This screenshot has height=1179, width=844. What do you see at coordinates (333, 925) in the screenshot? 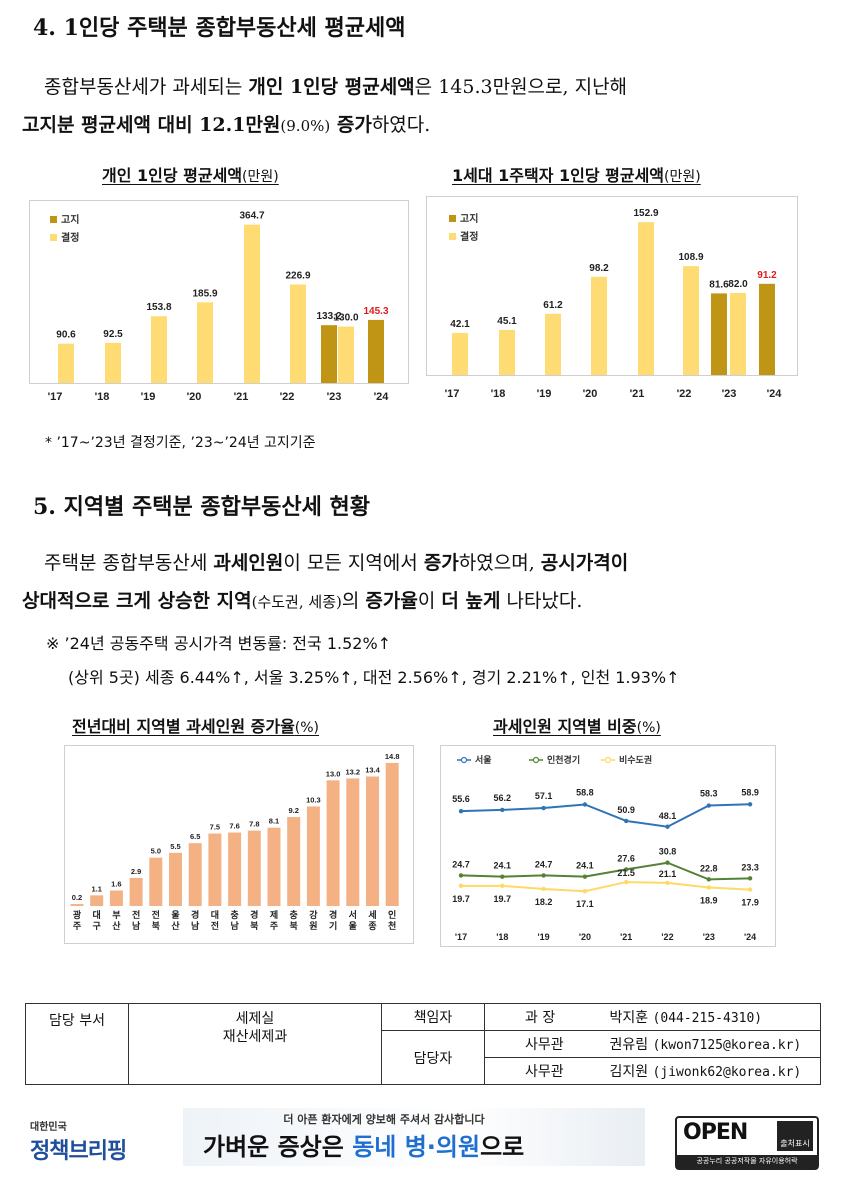
I see `x-tick-label: 기` at bounding box center [333, 925].